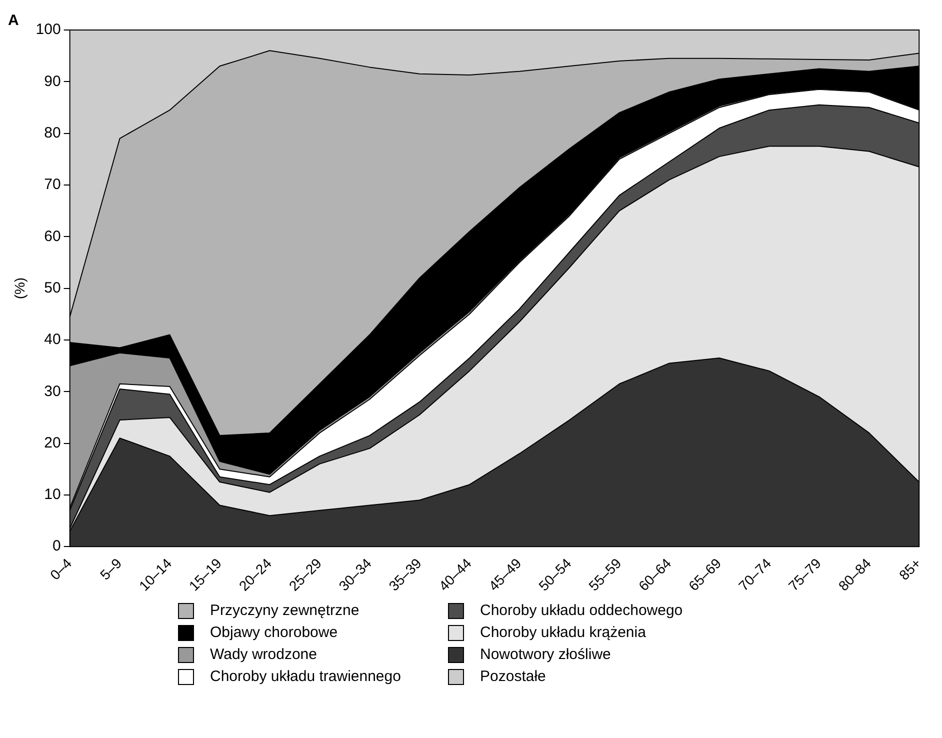 This screenshot has width=942, height=738. Describe the element at coordinates (19, 288) in the screenshot. I see `y-axis-title: (%)` at that location.